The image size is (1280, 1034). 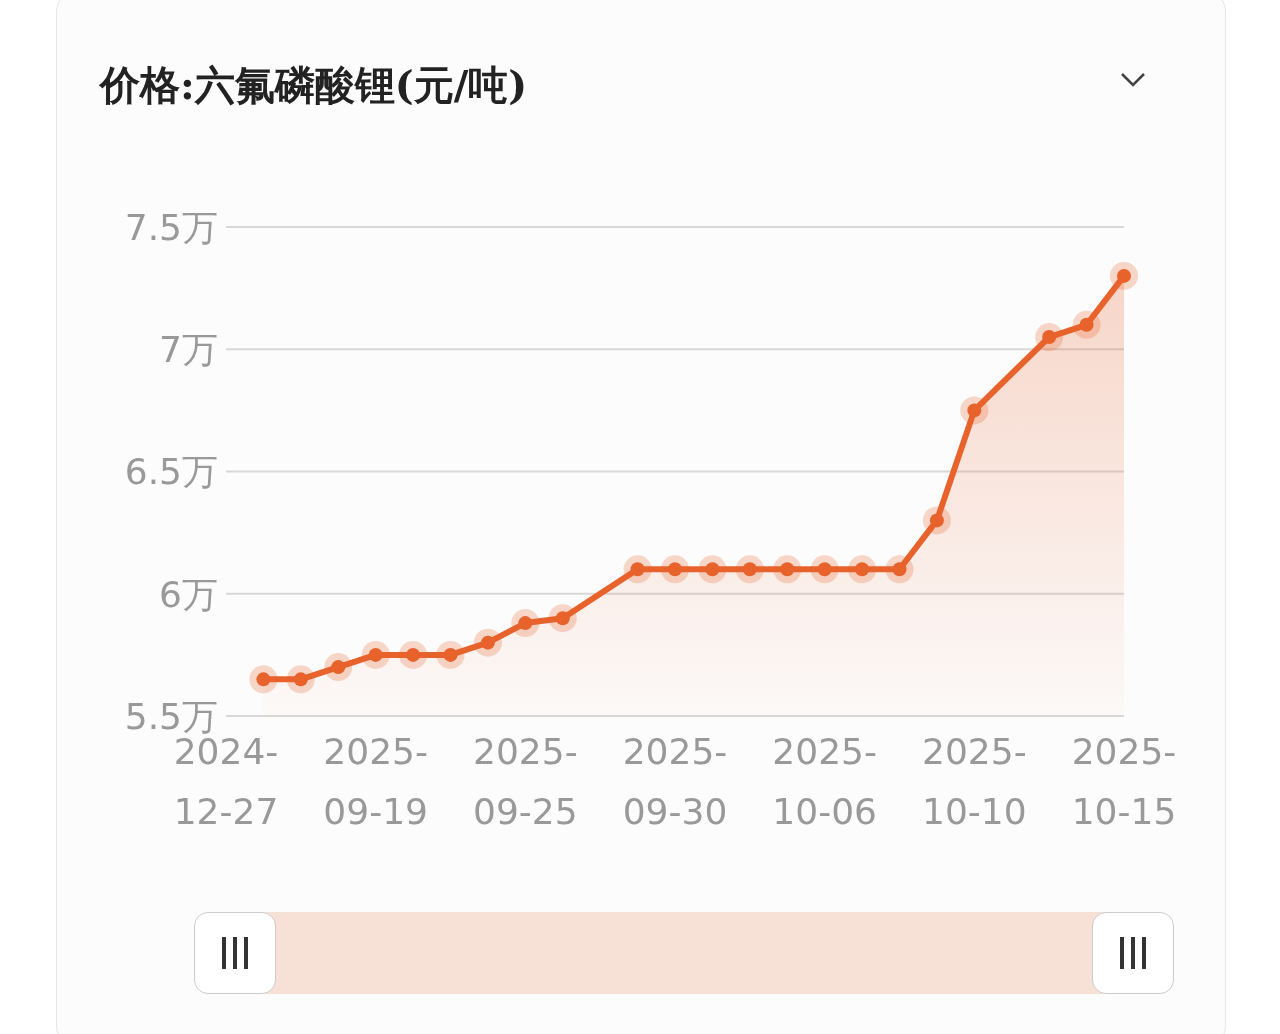 What do you see at coordinates (824, 781) in the screenshot?
I see `x-tick-label: 2025-10-06` at bounding box center [824, 781].